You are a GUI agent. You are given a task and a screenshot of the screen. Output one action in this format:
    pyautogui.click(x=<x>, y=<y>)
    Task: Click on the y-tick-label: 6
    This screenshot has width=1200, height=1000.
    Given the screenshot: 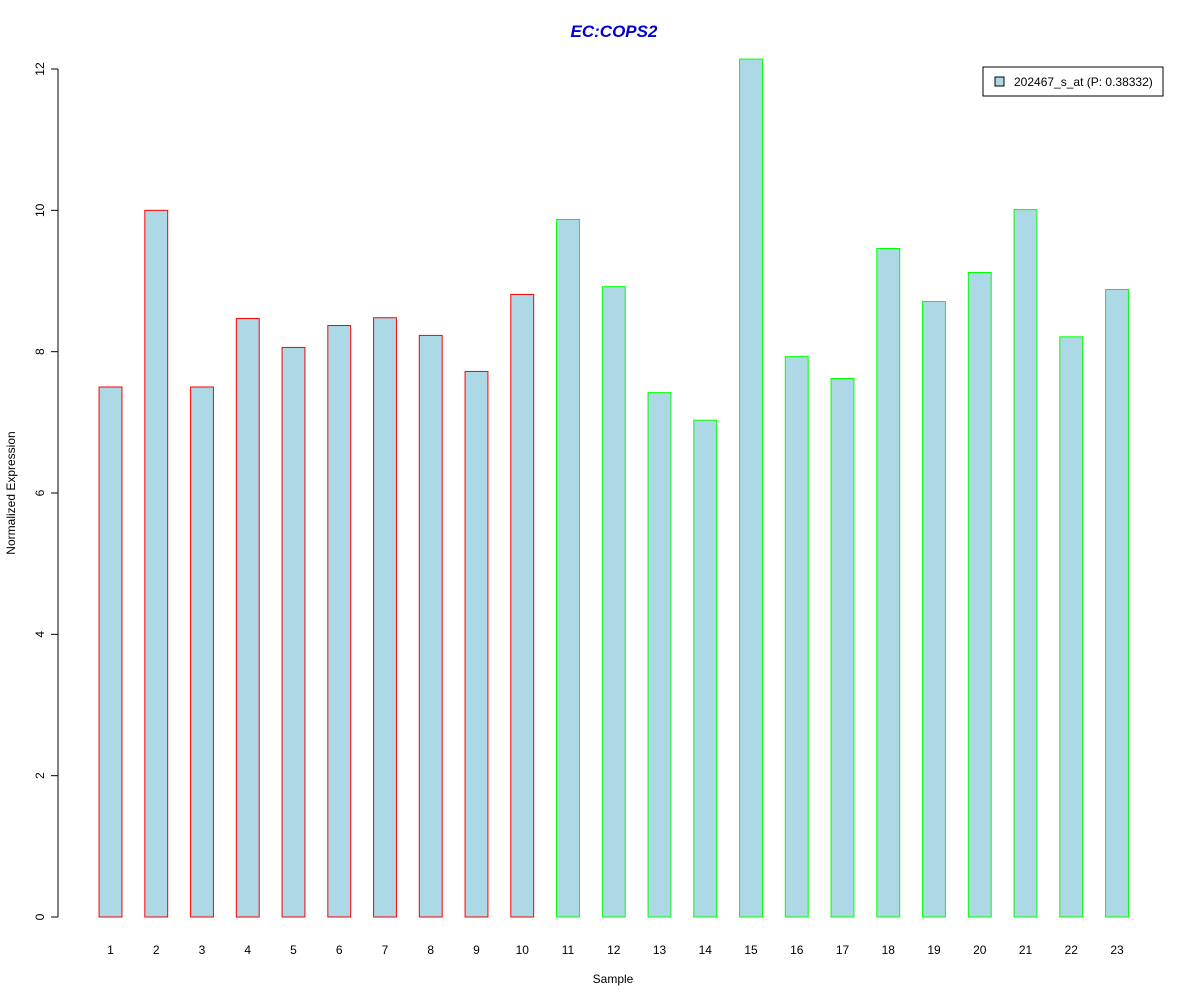 What is the action you would take?
    pyautogui.click(x=40, y=492)
    